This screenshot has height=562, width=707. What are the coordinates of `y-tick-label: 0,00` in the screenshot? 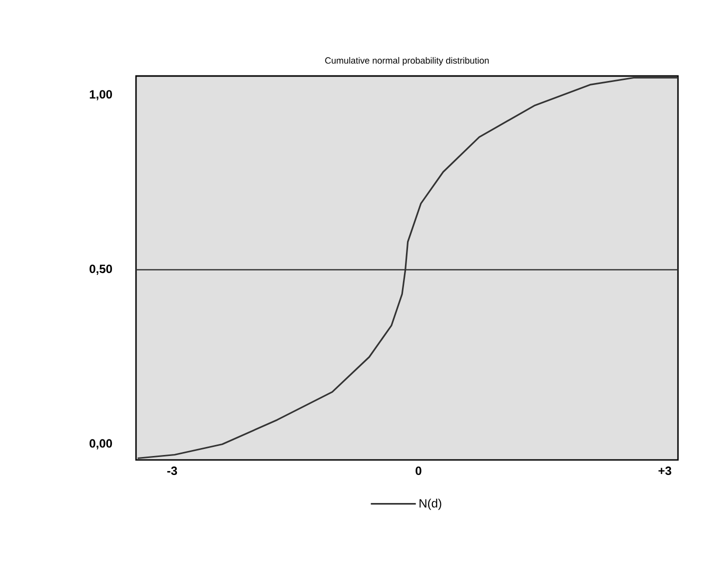 It's located at (101, 444).